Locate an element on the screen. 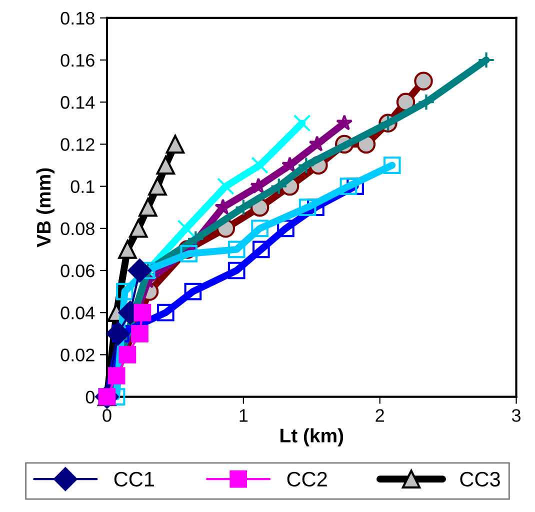 This screenshot has width=535, height=512. y-tick-label: 0.16 is located at coordinates (77, 60).